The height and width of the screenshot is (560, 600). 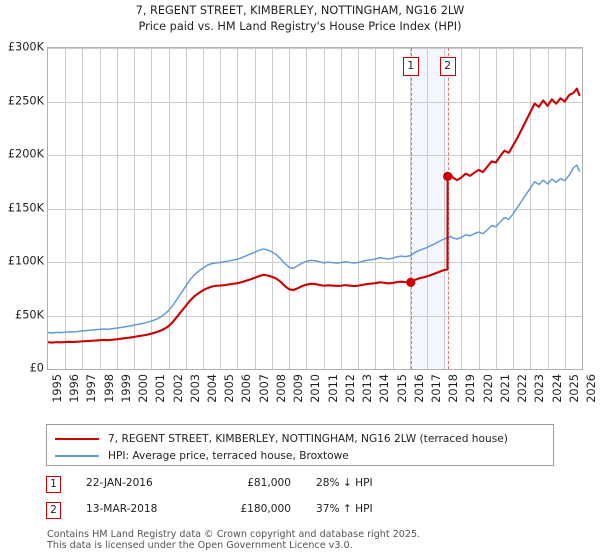 What do you see at coordinates (344, 509) in the screenshot?
I see `txn-delta-2: 37% ↑ HPI` at bounding box center [344, 509].